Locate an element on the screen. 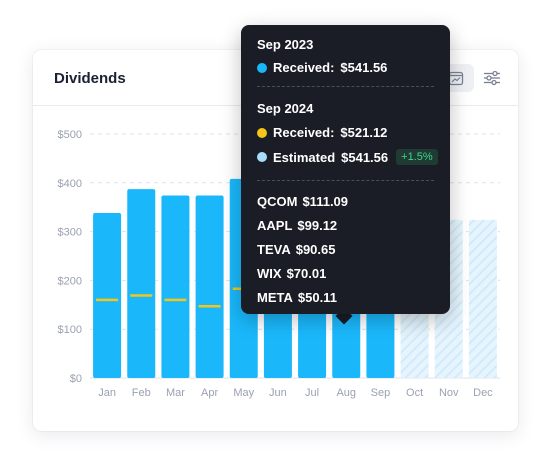 The image size is (551, 463). holding-row: QCOM $111.09 is located at coordinates (302, 201).